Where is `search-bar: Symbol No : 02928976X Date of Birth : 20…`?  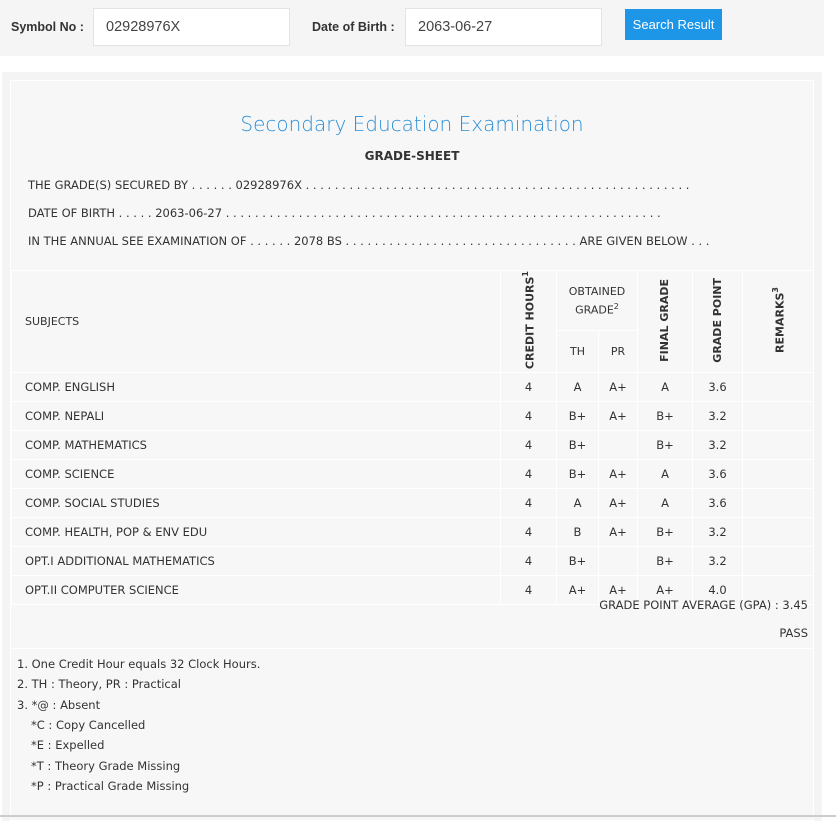 search-bar: Symbol No : 02928976X Date of Birth : 20… is located at coordinates (412, 28).